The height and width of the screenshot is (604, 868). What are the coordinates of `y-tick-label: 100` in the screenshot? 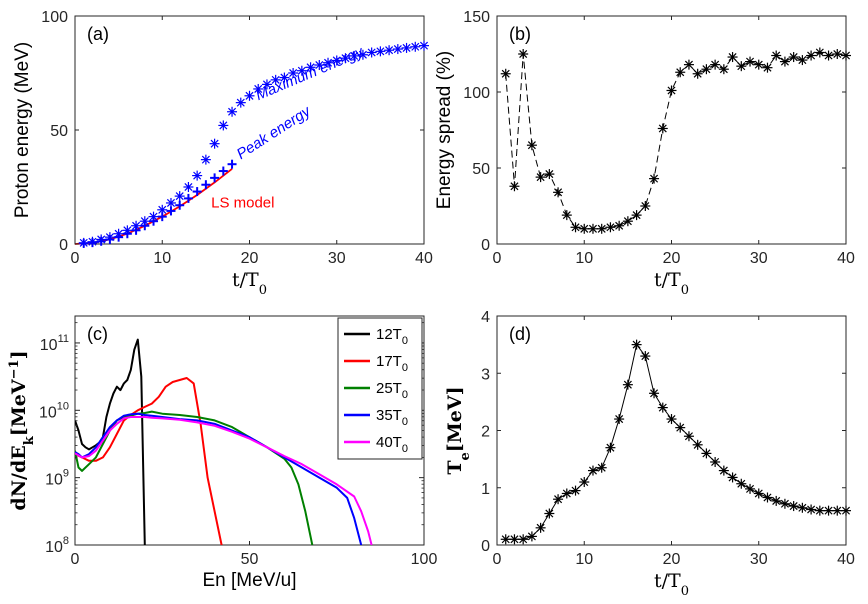 It's located at (476, 93).